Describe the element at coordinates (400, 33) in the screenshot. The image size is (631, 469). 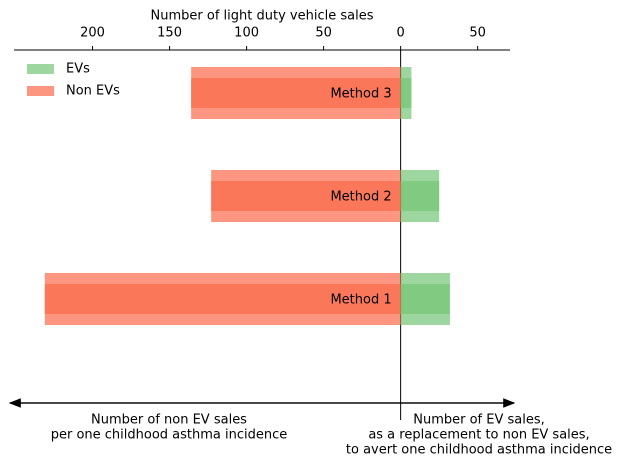
I see `x-tick-label: 0` at that location.